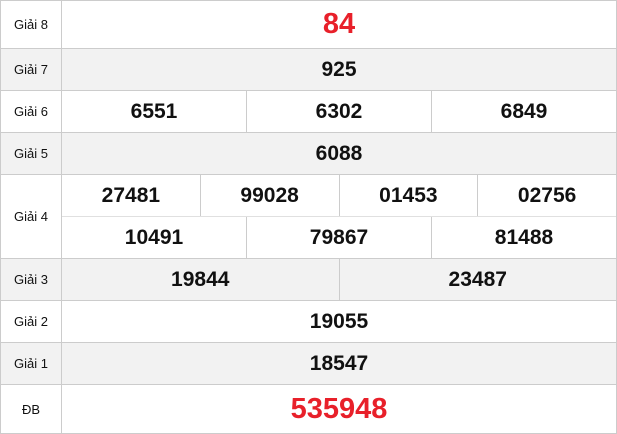 This screenshot has width=617, height=434. I want to click on prize-number: 23487, so click(477, 279).